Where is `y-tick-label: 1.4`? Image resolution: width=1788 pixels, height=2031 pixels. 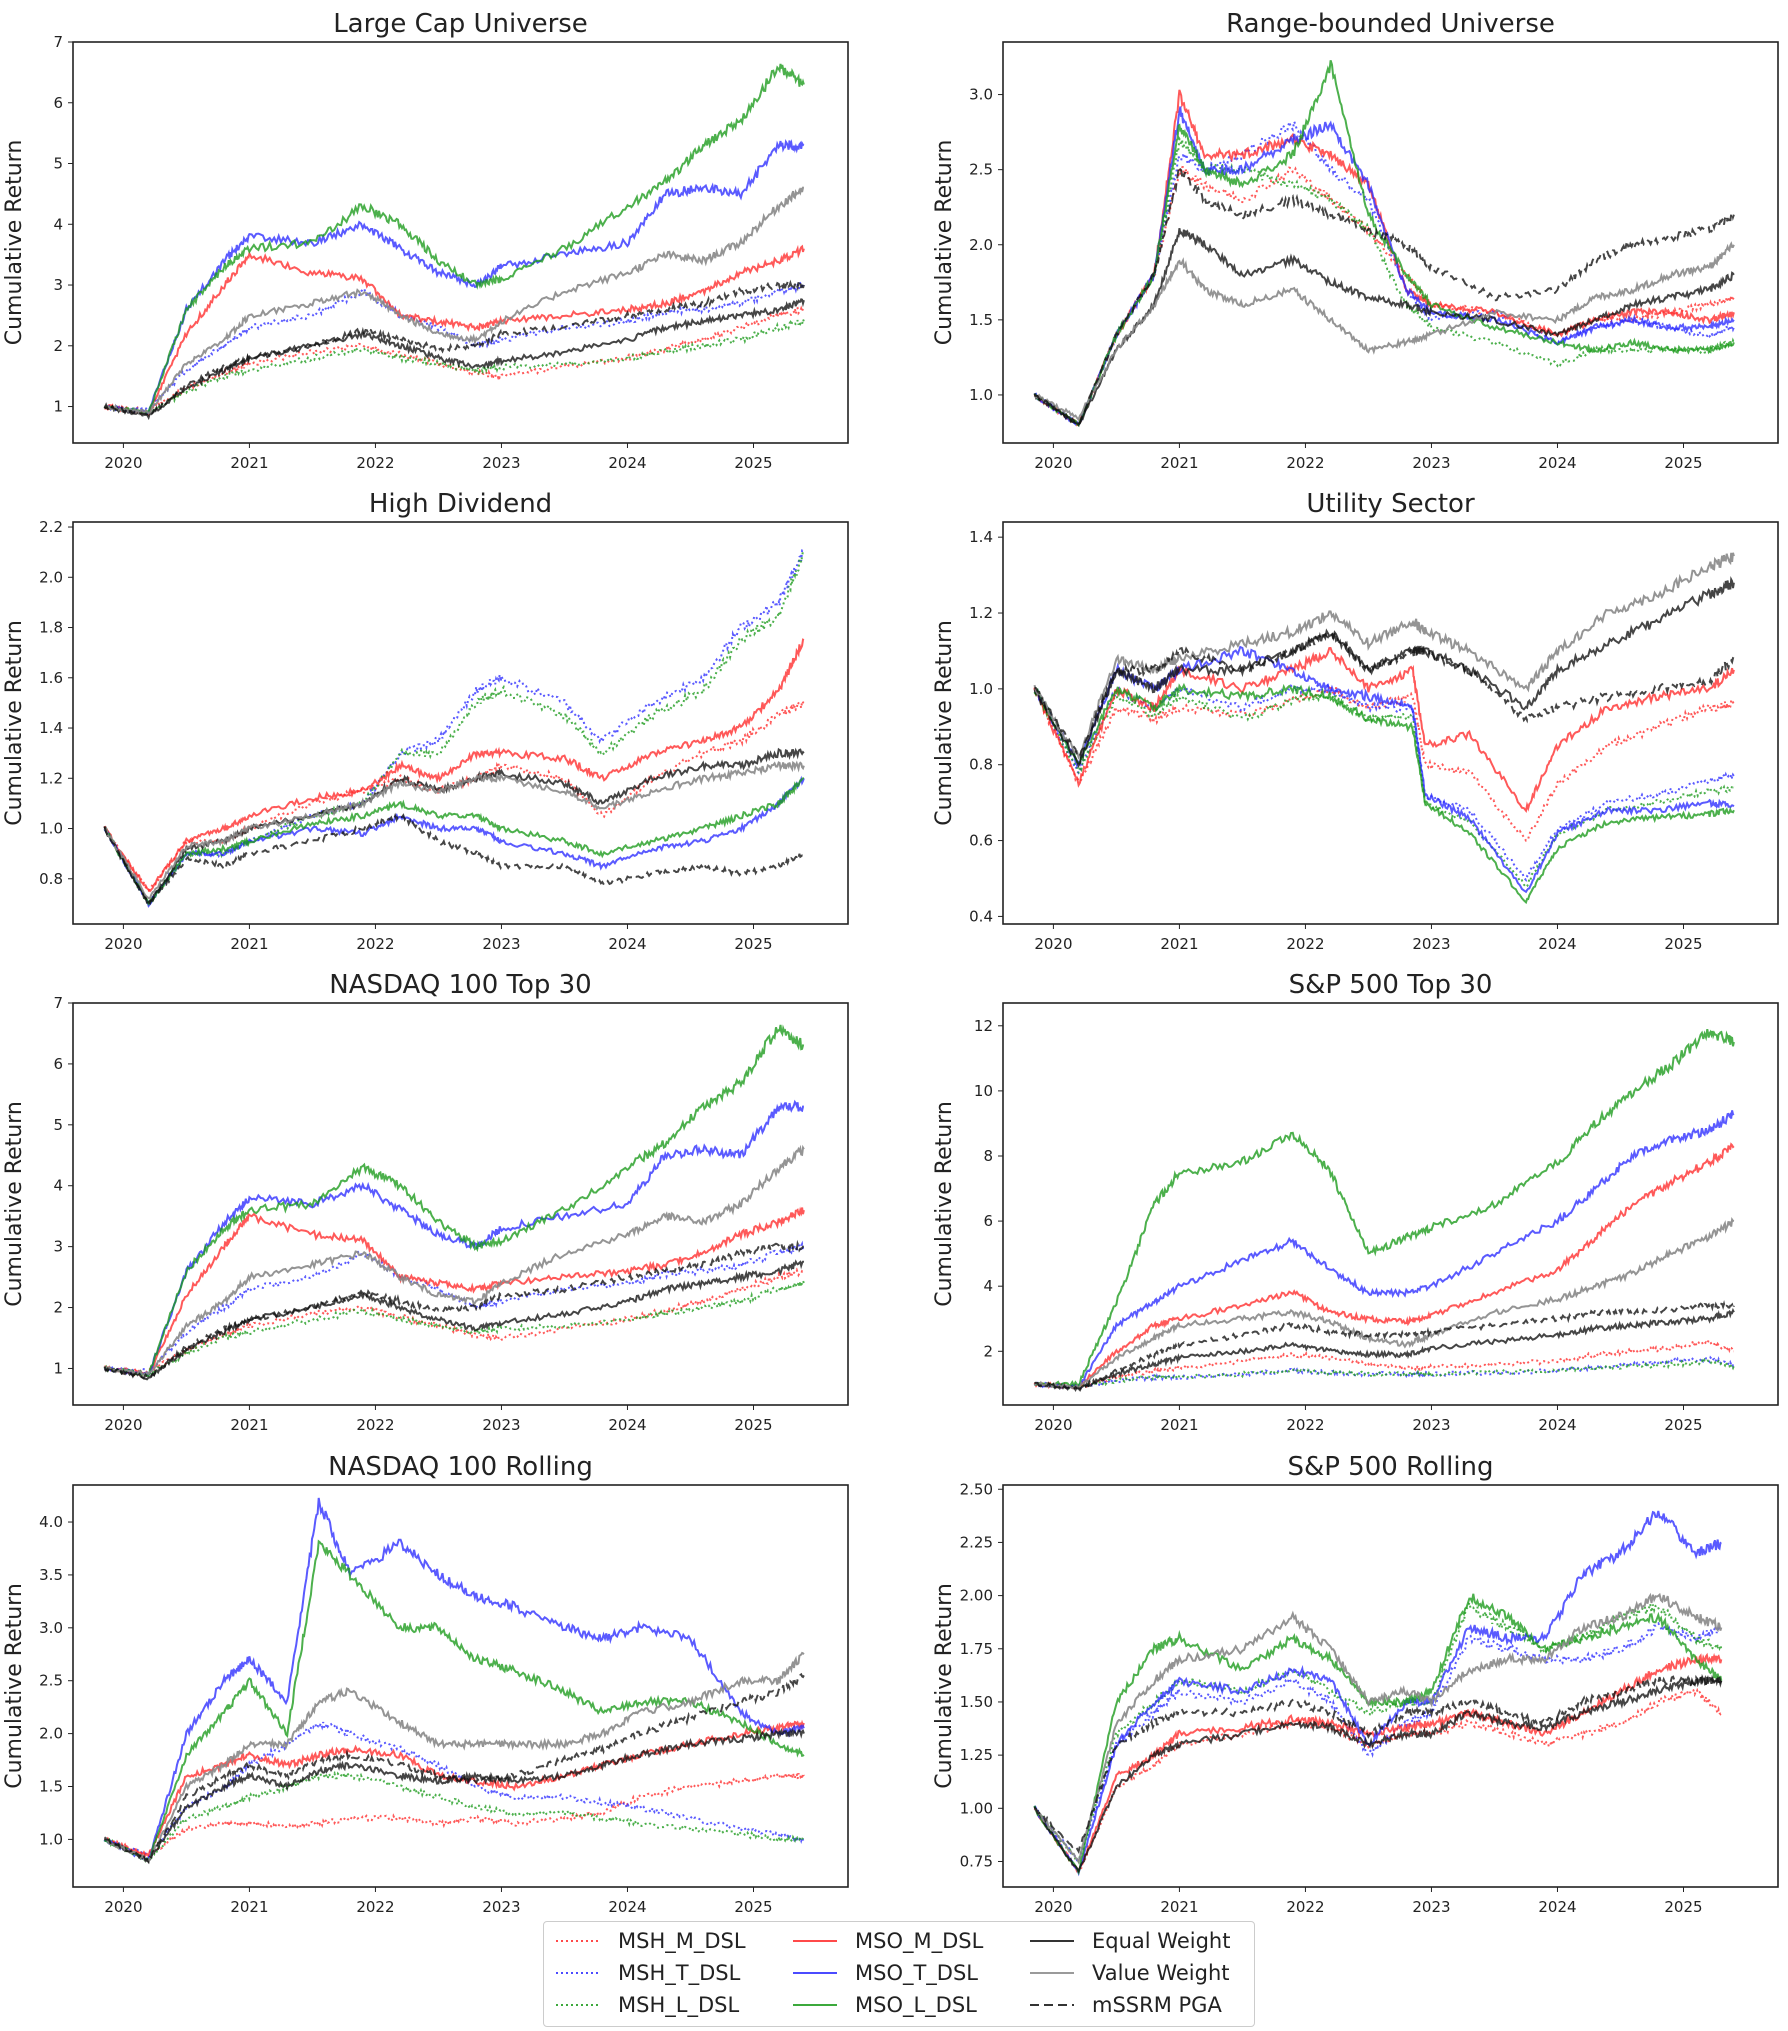 y-tick-label: 1.4 is located at coordinates (51, 728).